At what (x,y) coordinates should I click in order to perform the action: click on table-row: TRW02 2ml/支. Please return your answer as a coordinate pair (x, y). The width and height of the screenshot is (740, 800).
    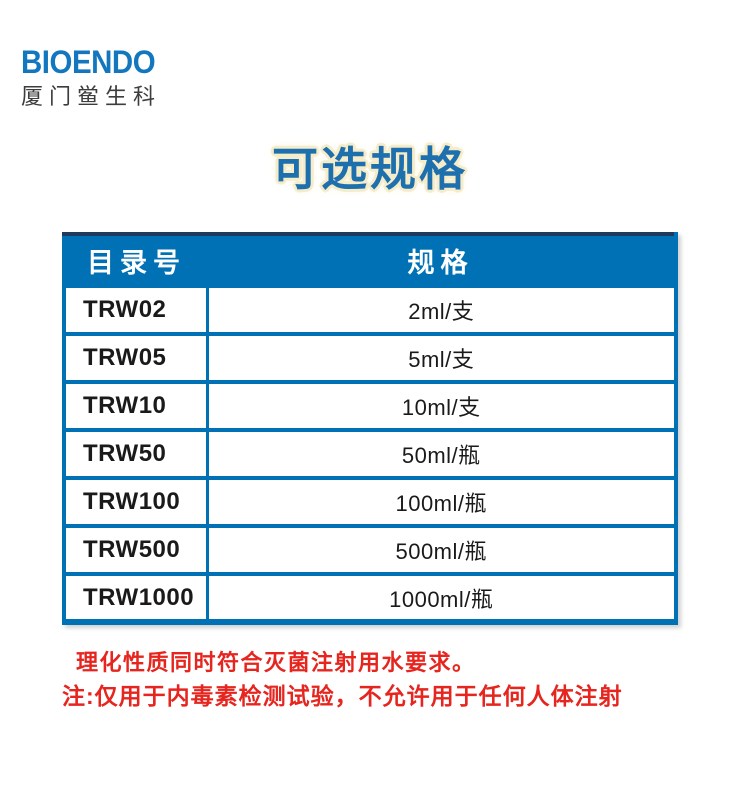
    Looking at the image, I should click on (370, 310).